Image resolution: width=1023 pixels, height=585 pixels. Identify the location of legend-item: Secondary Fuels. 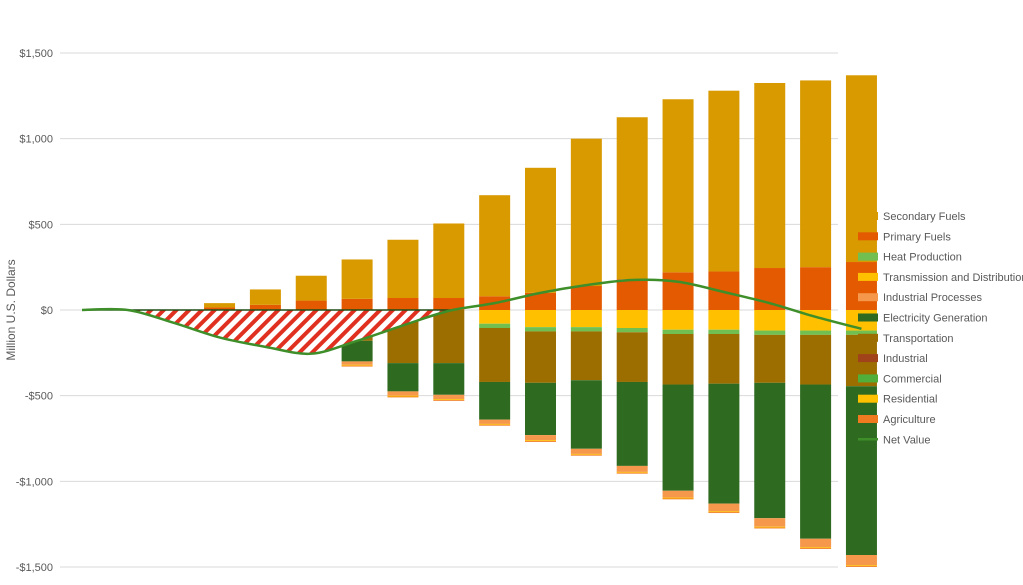
(912, 217).